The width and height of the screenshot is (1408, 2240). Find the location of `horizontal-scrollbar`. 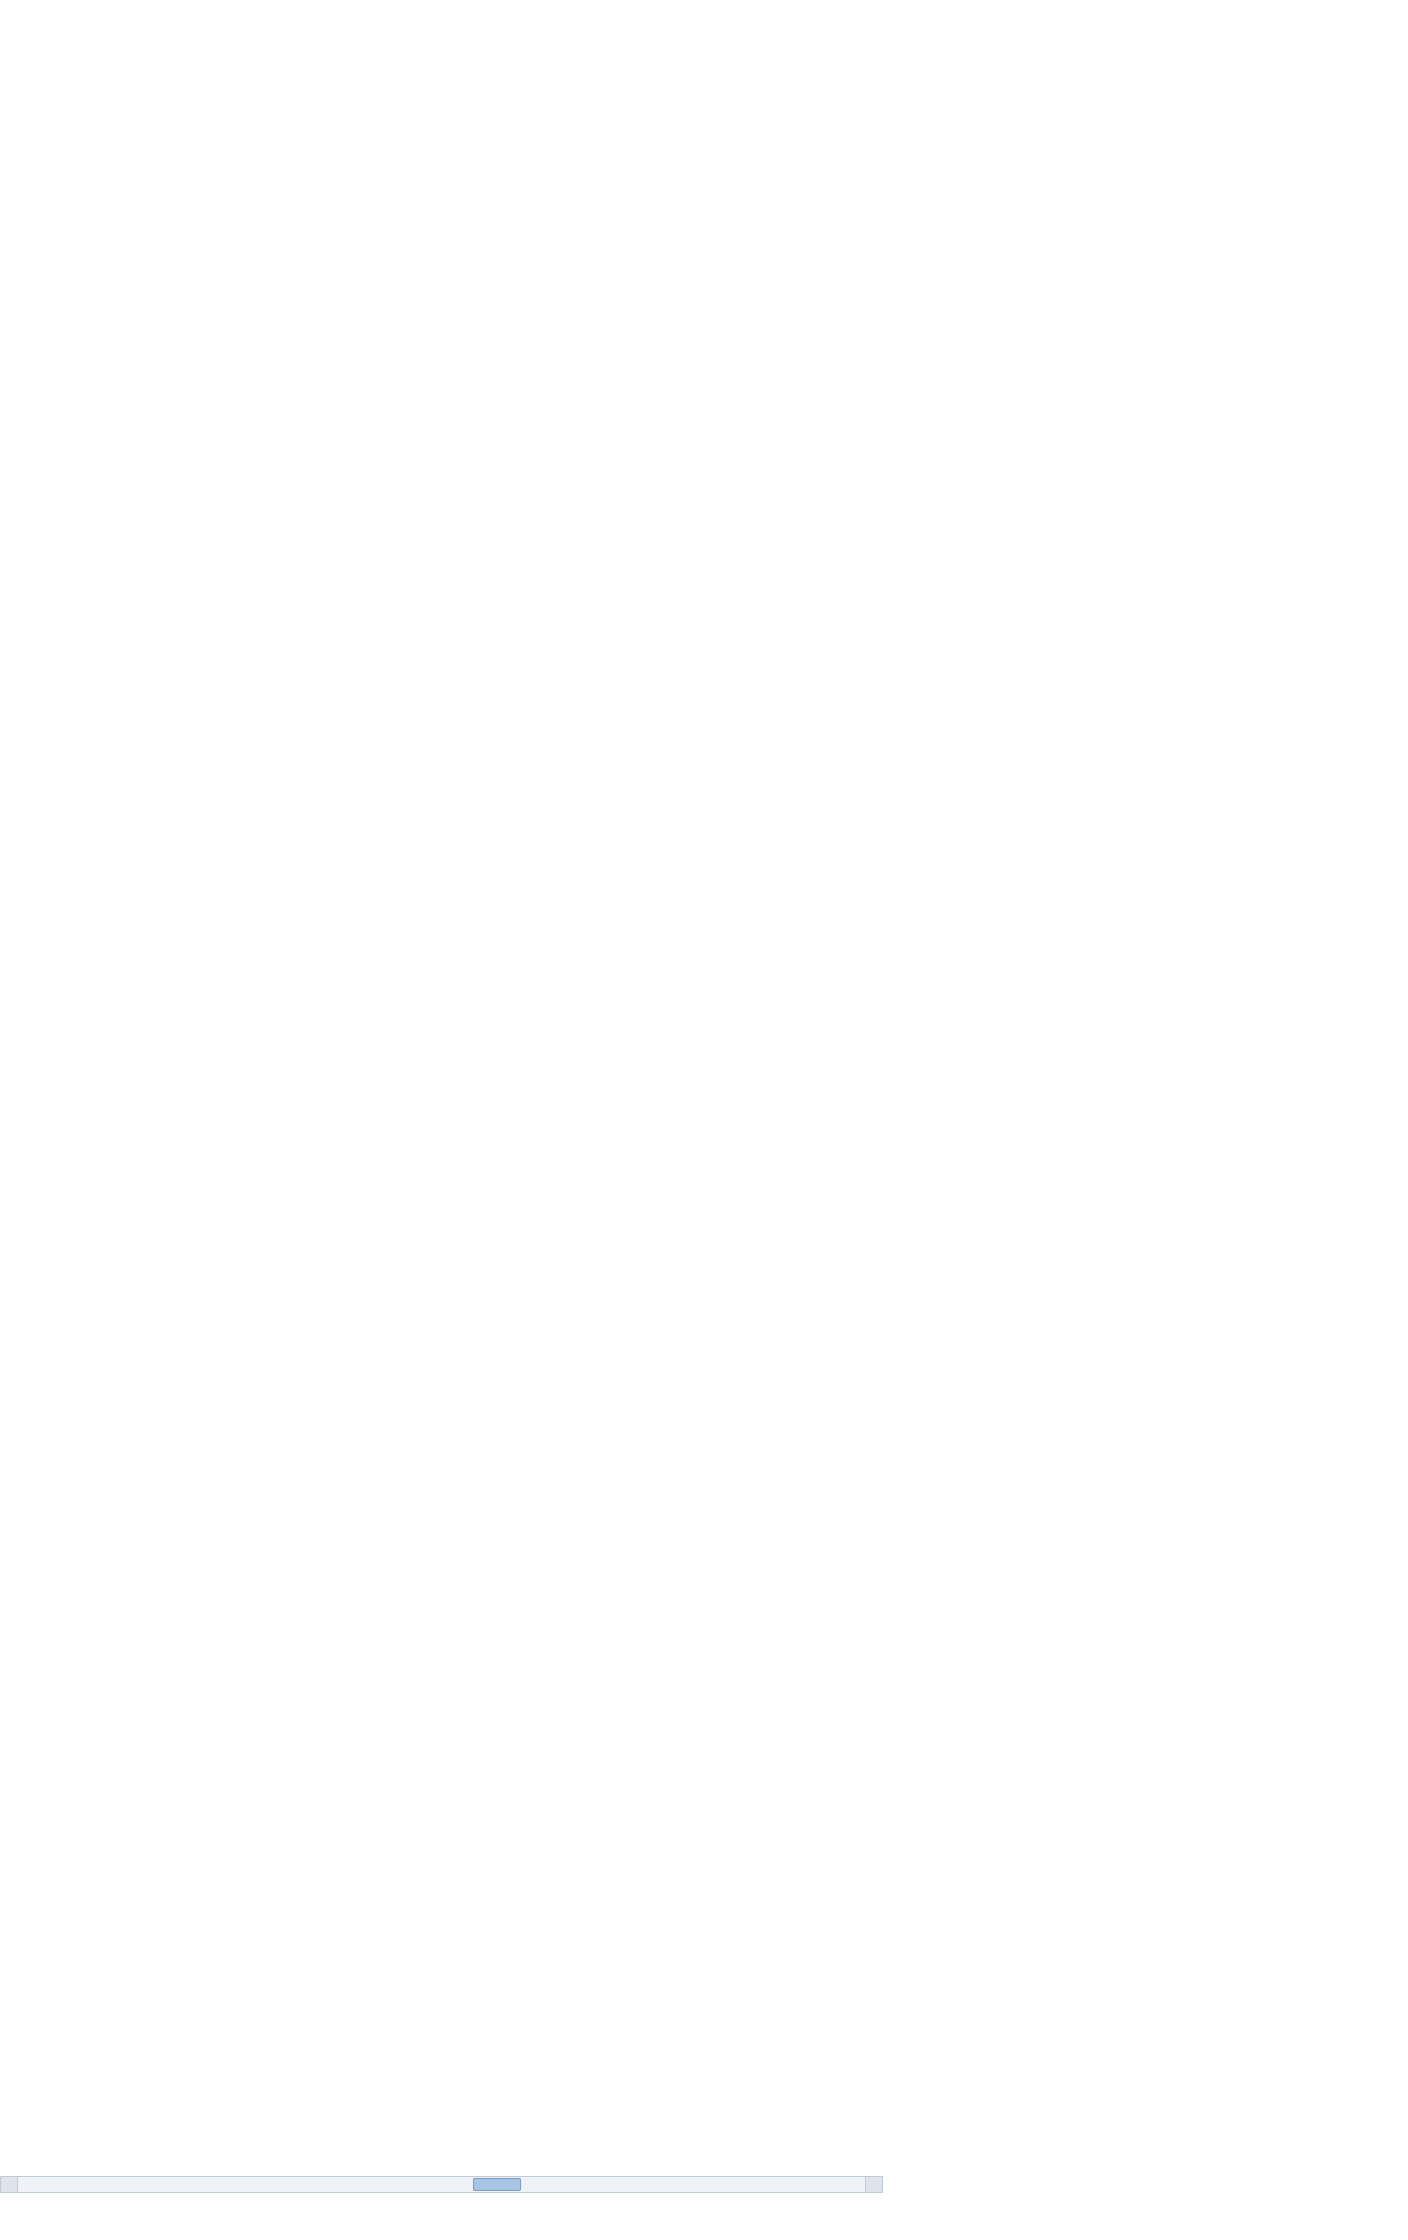

horizontal-scrollbar is located at coordinates (441, 2184).